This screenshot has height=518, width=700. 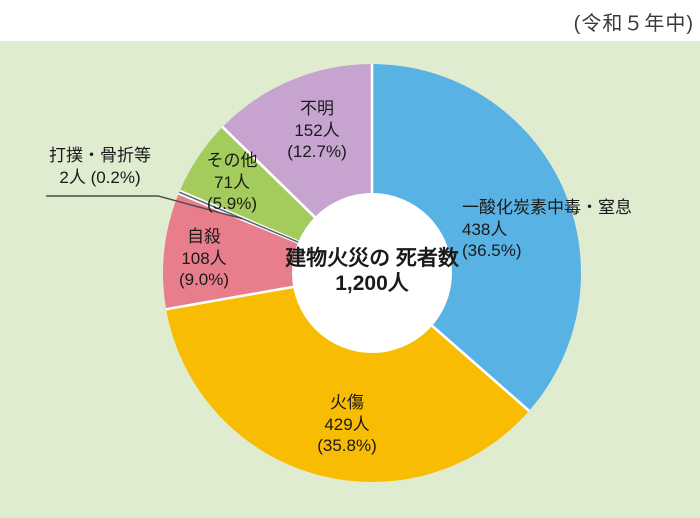 I want to click on slice-count-percent: 2人 (0.2%), so click(x=100, y=178).